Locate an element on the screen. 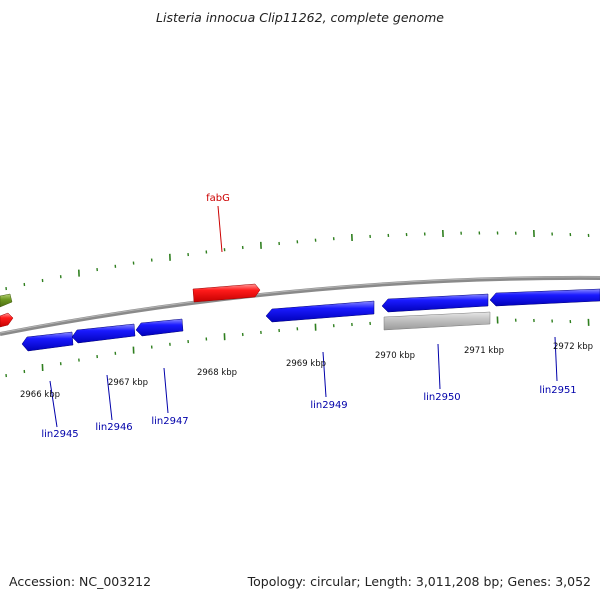 The width and height of the screenshot is (600, 600). gene-lin2945 is located at coordinates (47, 341).